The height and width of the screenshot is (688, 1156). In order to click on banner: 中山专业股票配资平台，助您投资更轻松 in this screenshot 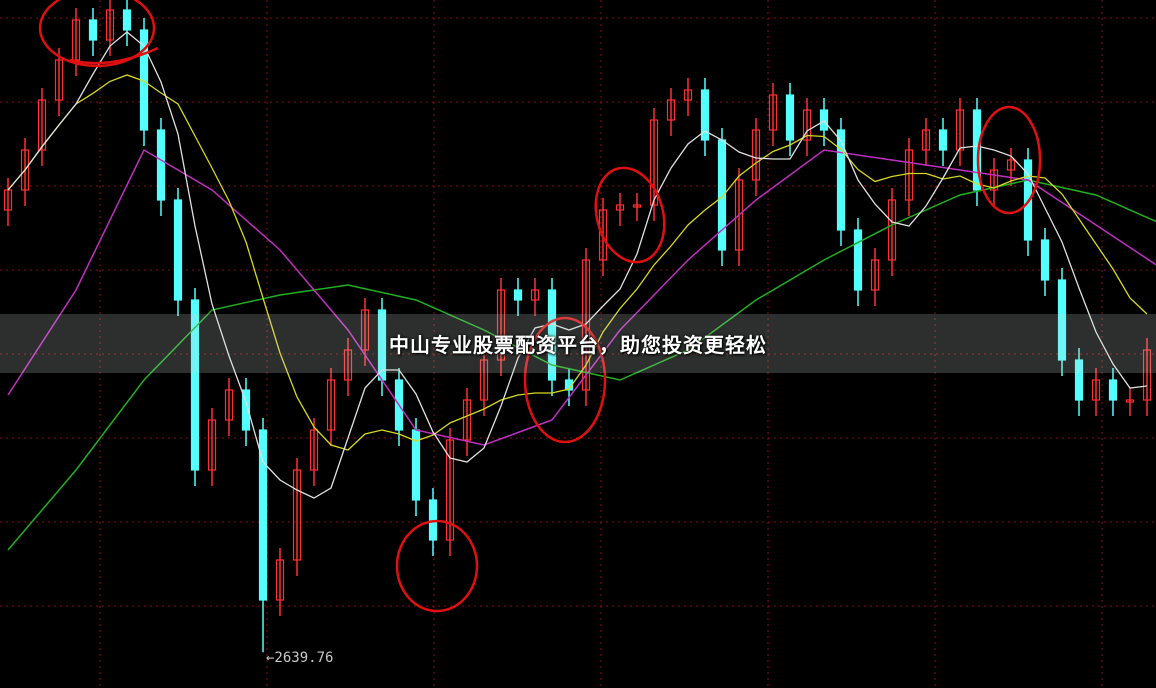, I will do `click(578, 343)`.